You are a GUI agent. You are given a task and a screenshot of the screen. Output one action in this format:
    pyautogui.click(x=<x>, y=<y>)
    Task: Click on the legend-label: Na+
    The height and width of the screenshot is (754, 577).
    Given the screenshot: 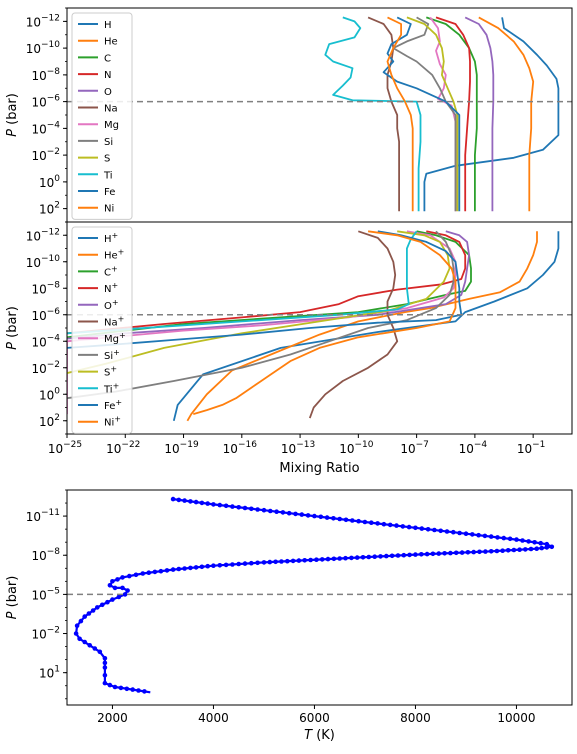 What is the action you would take?
    pyautogui.click(x=114, y=322)
    